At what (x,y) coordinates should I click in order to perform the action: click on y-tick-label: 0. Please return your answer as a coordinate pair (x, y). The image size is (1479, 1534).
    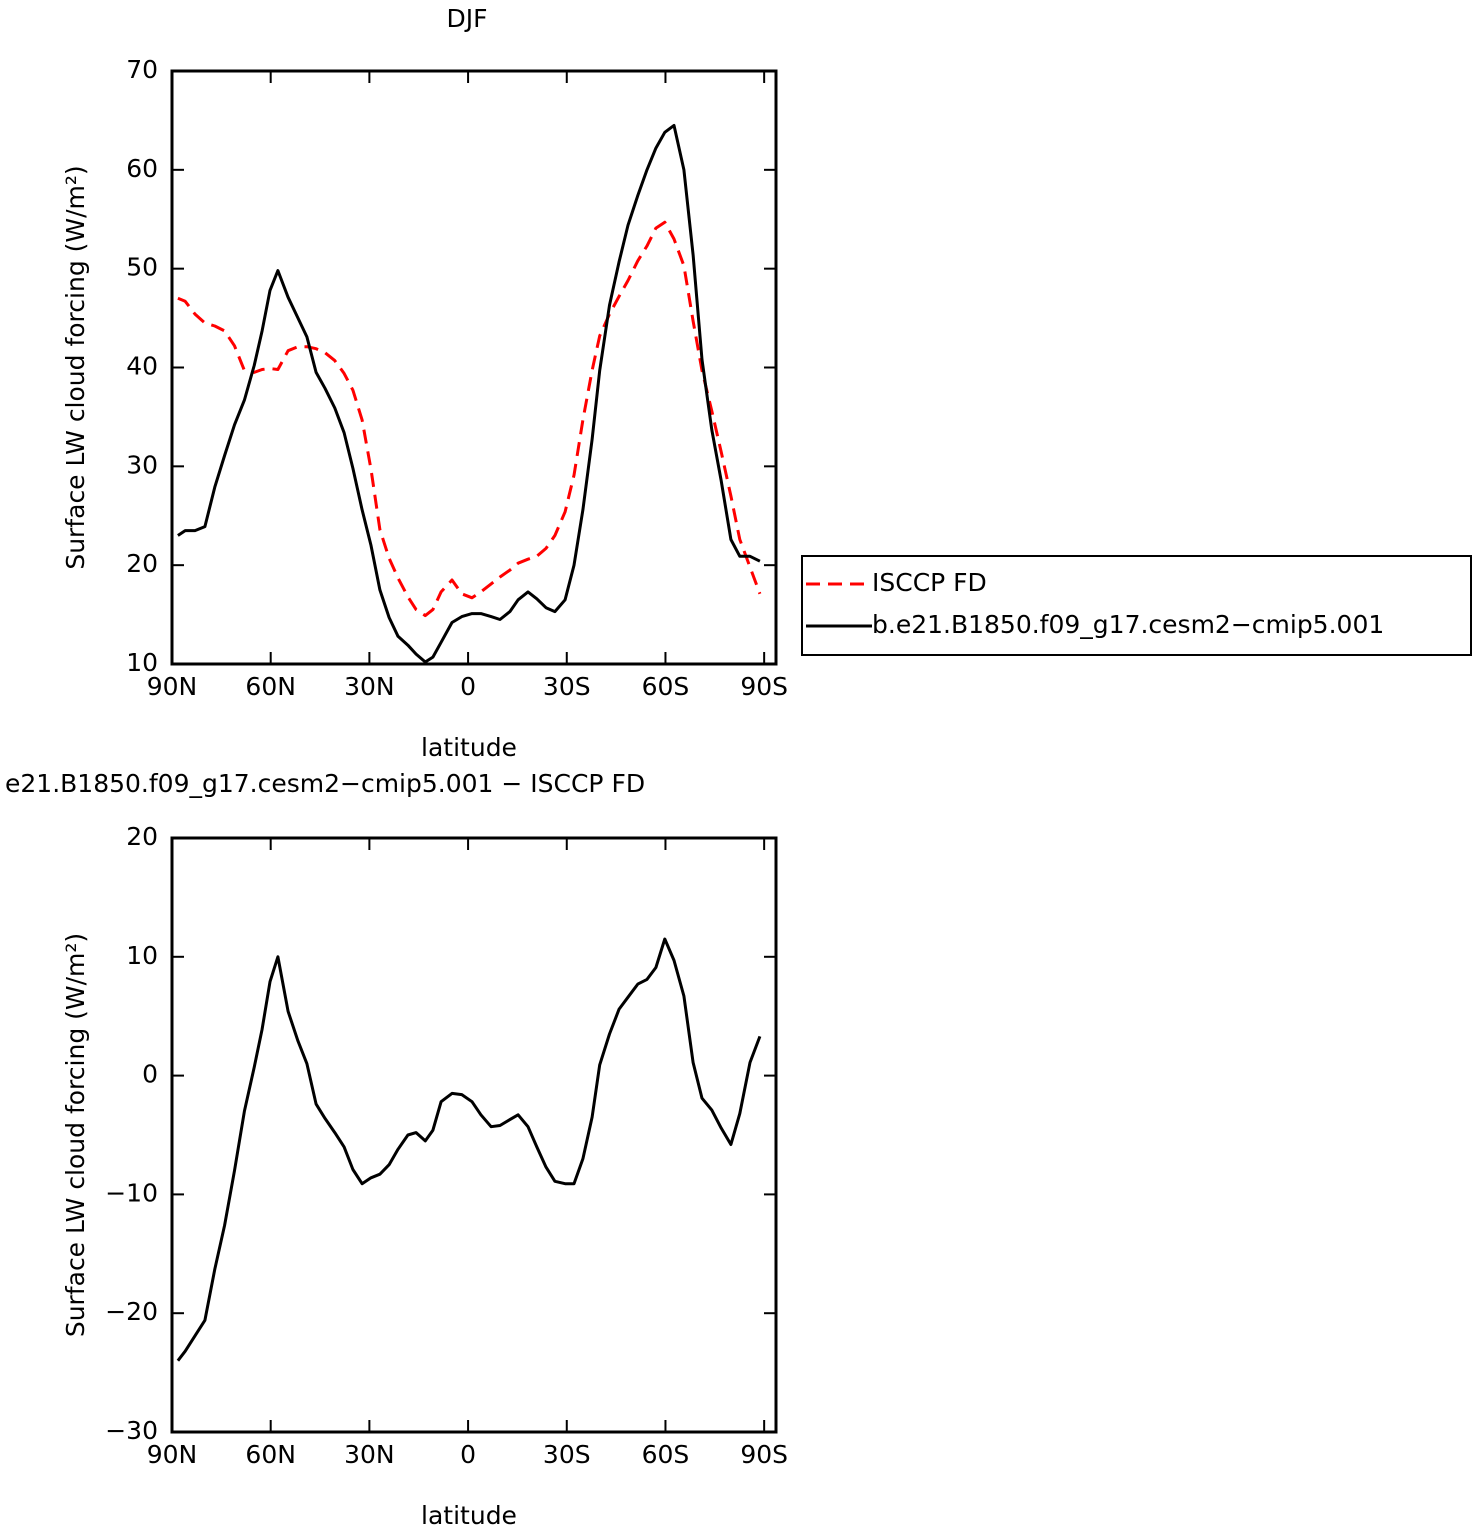
    Looking at the image, I should click on (150, 1074).